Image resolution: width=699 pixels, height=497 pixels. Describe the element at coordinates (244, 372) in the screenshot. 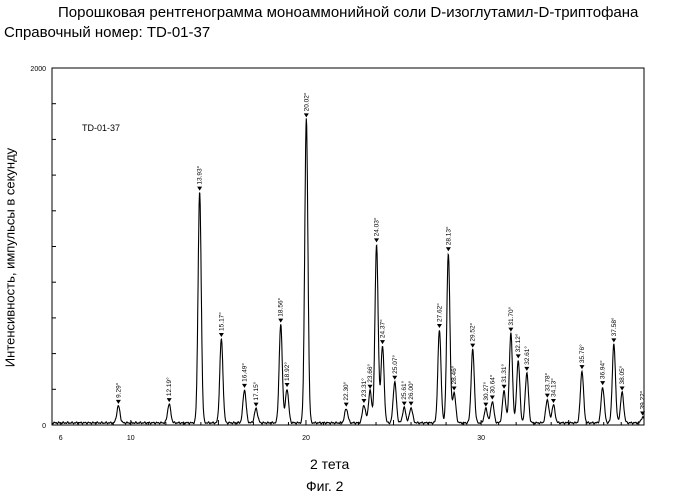

I see `peak-label: 16.49°` at that location.